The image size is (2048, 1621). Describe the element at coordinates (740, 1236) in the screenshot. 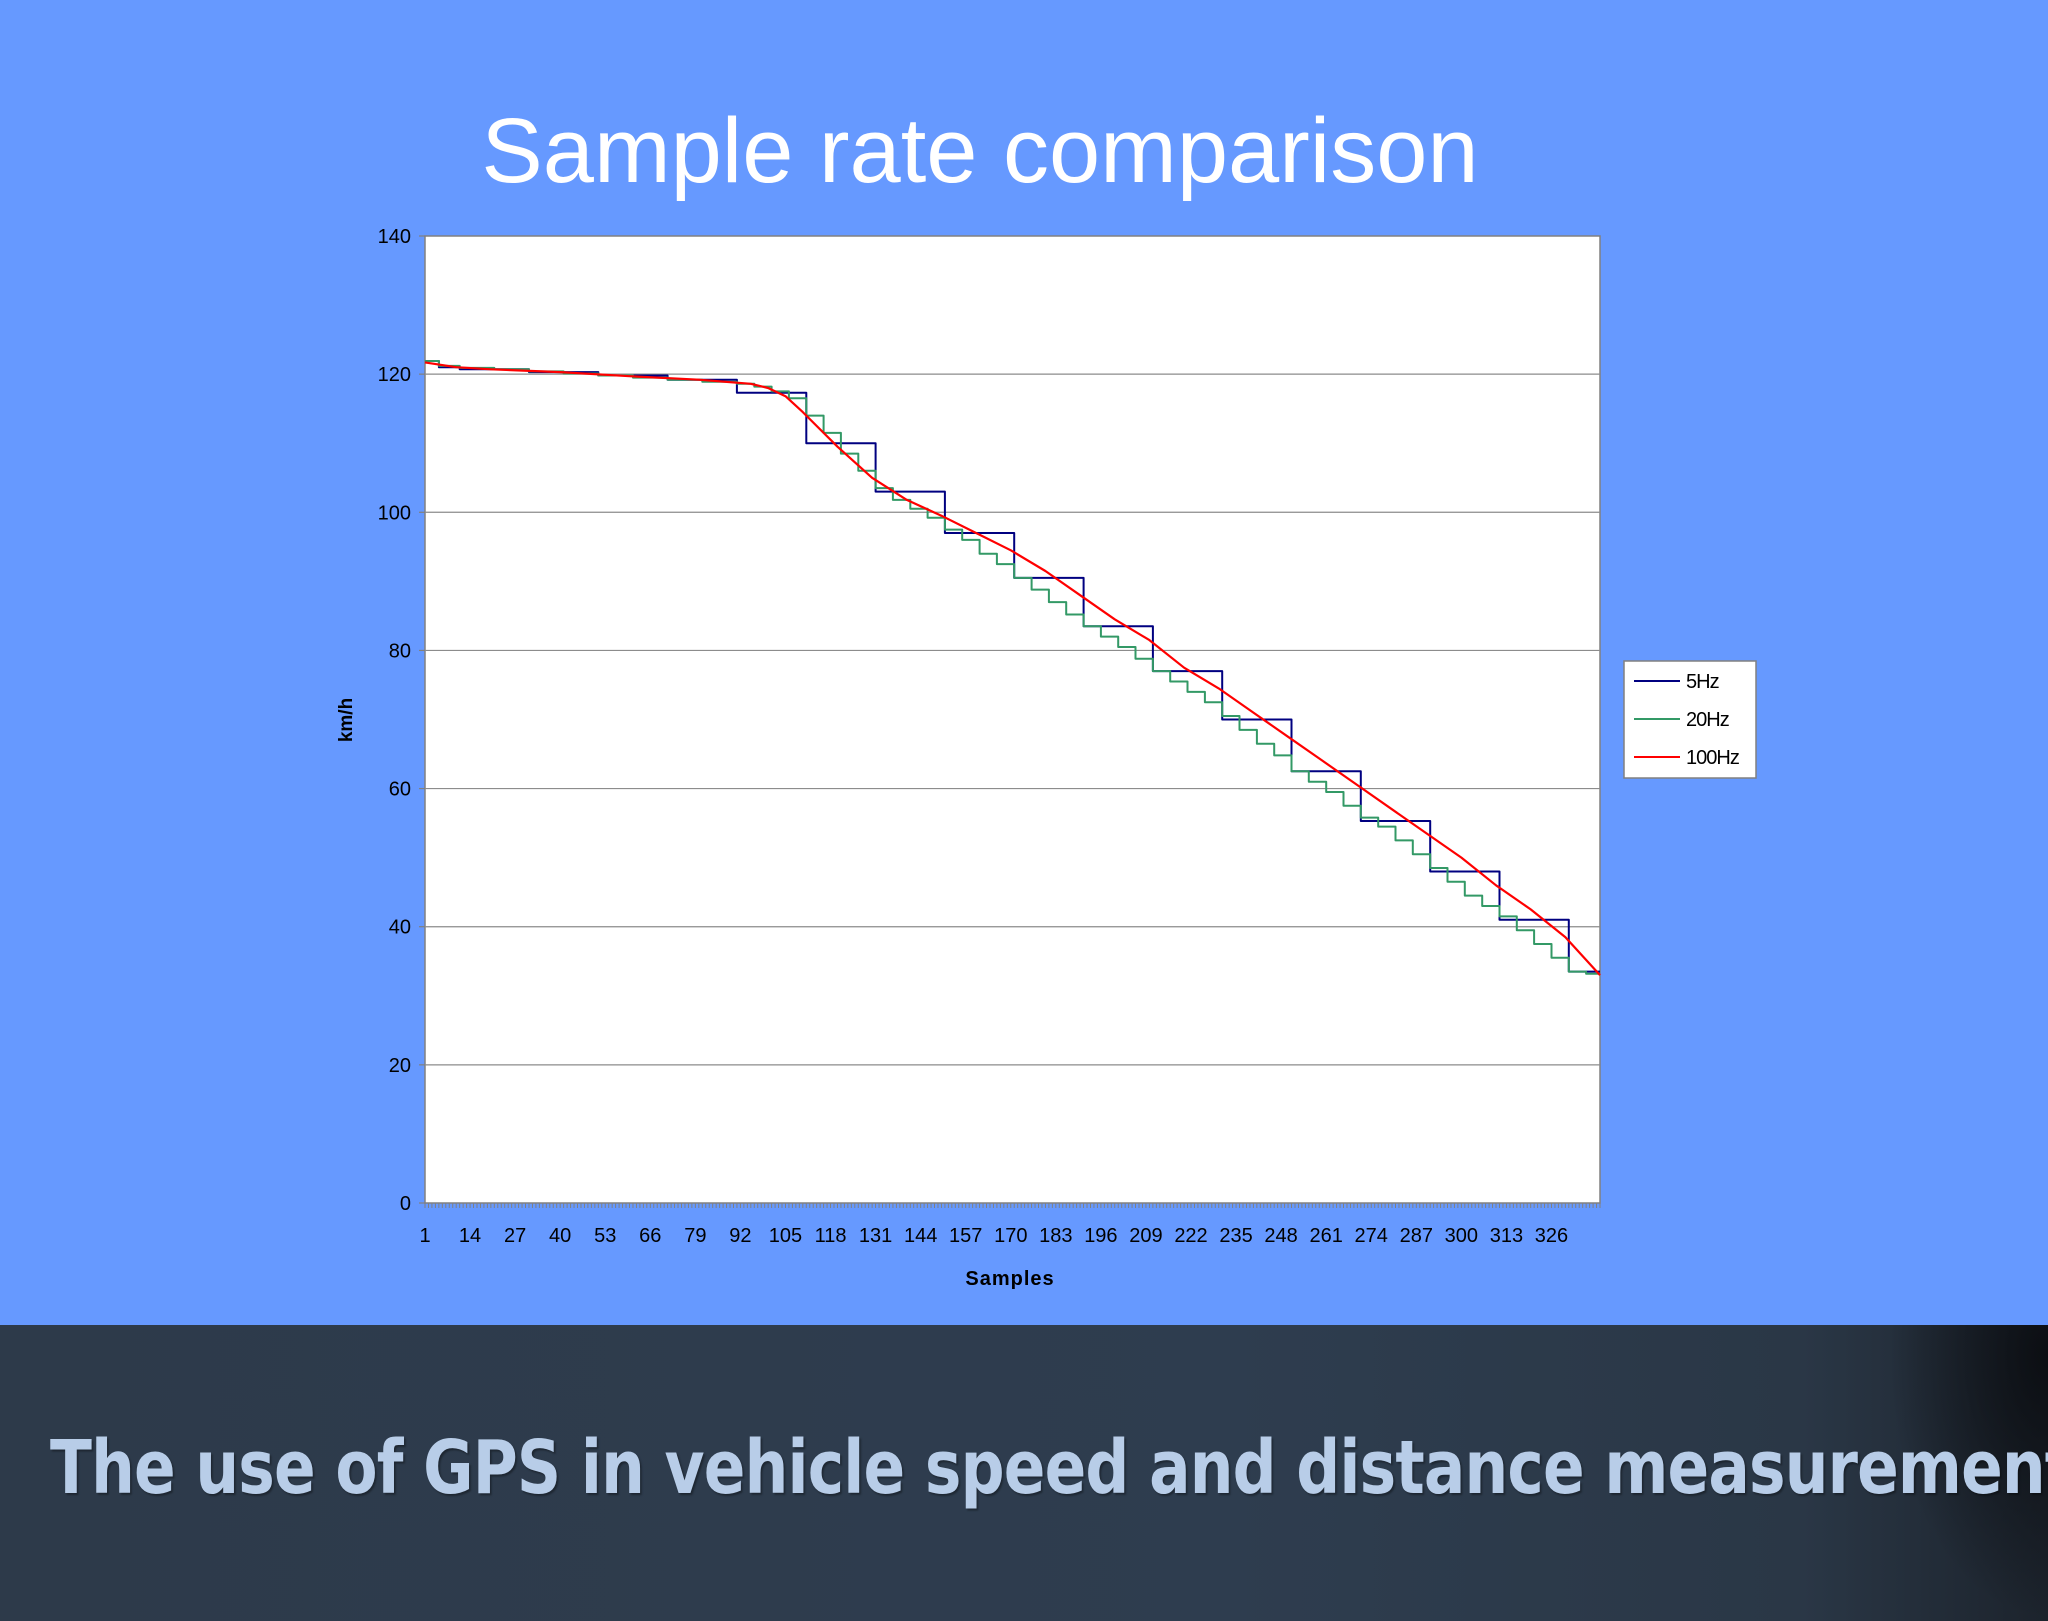

I see `x-tick-label: 92` at that location.